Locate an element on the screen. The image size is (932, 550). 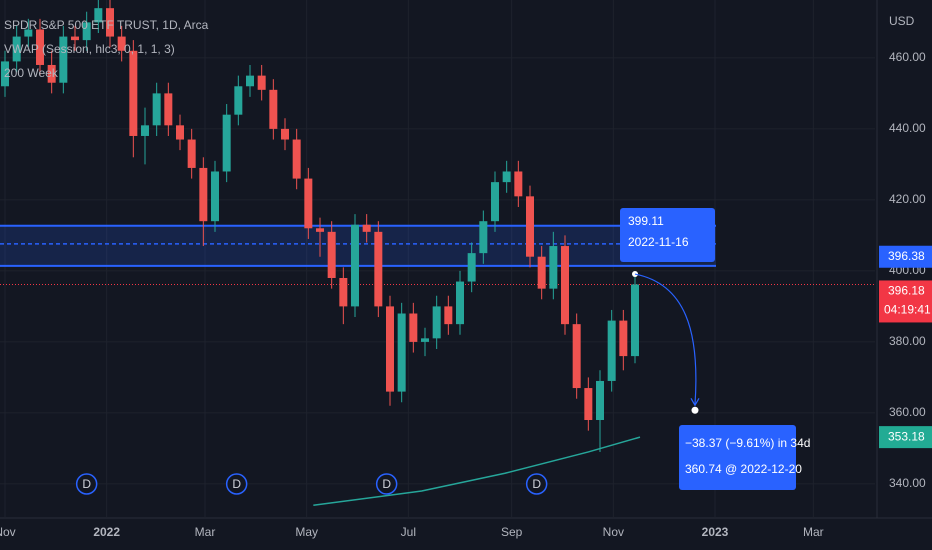
symbol-title: SPDR S&P 500 ETF TRUST, 1D, Arca is located at coordinates (106, 25).